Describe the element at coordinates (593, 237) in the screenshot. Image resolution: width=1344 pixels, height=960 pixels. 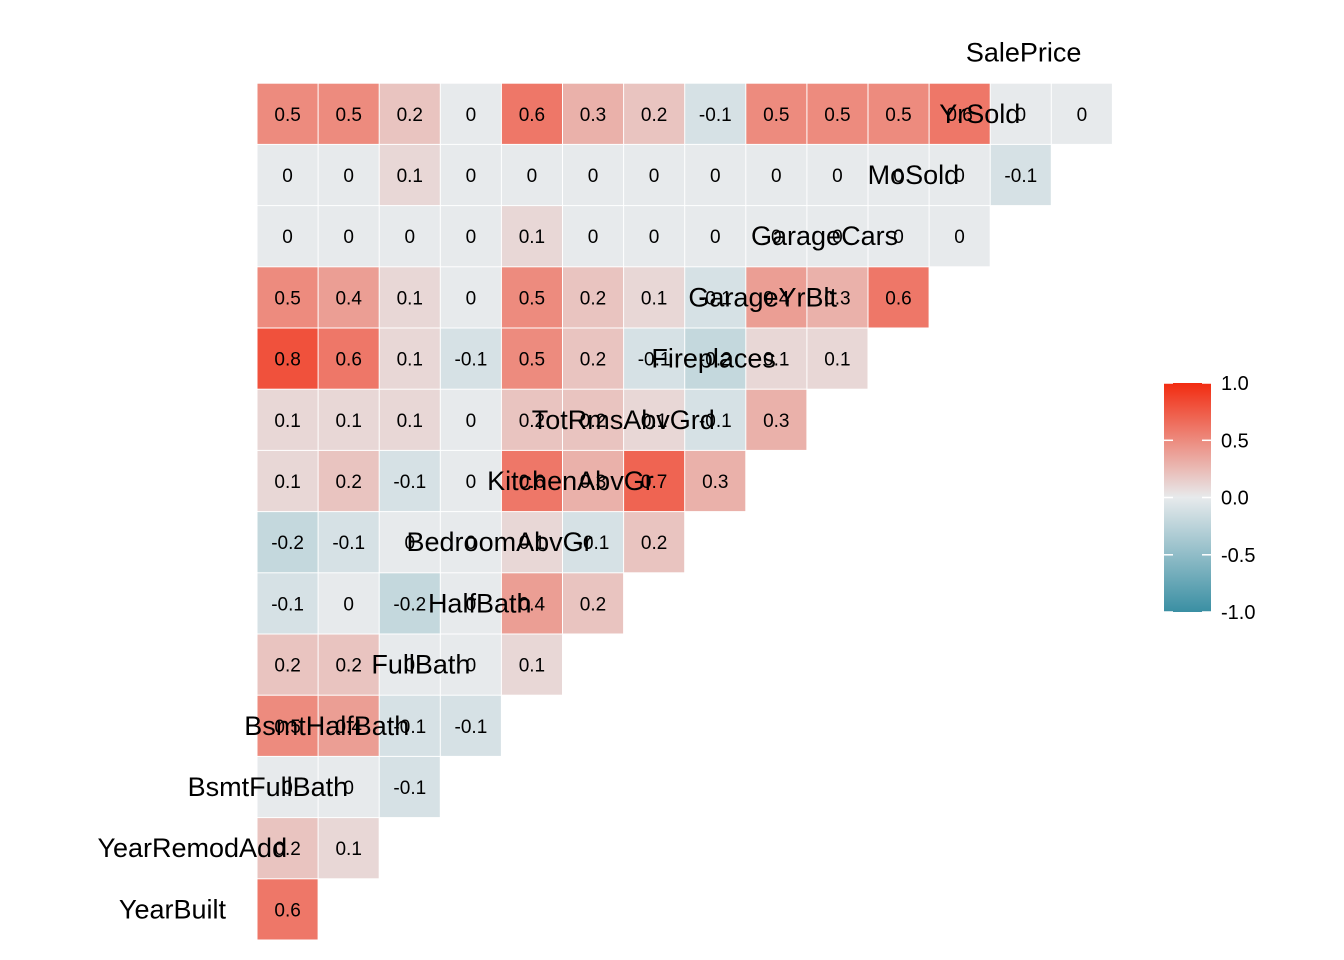
I see `cell-value-MoSold-HalfBath: 0` at that location.